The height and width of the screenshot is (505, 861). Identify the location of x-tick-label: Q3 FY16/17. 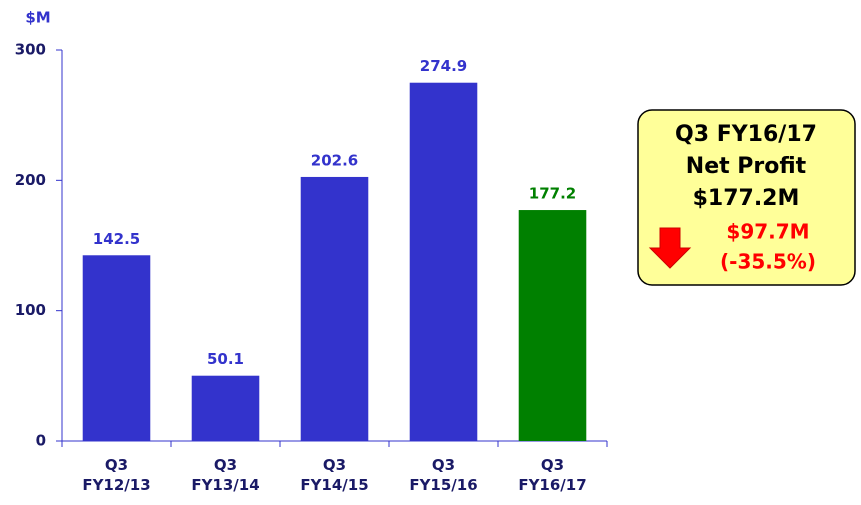
(552, 475).